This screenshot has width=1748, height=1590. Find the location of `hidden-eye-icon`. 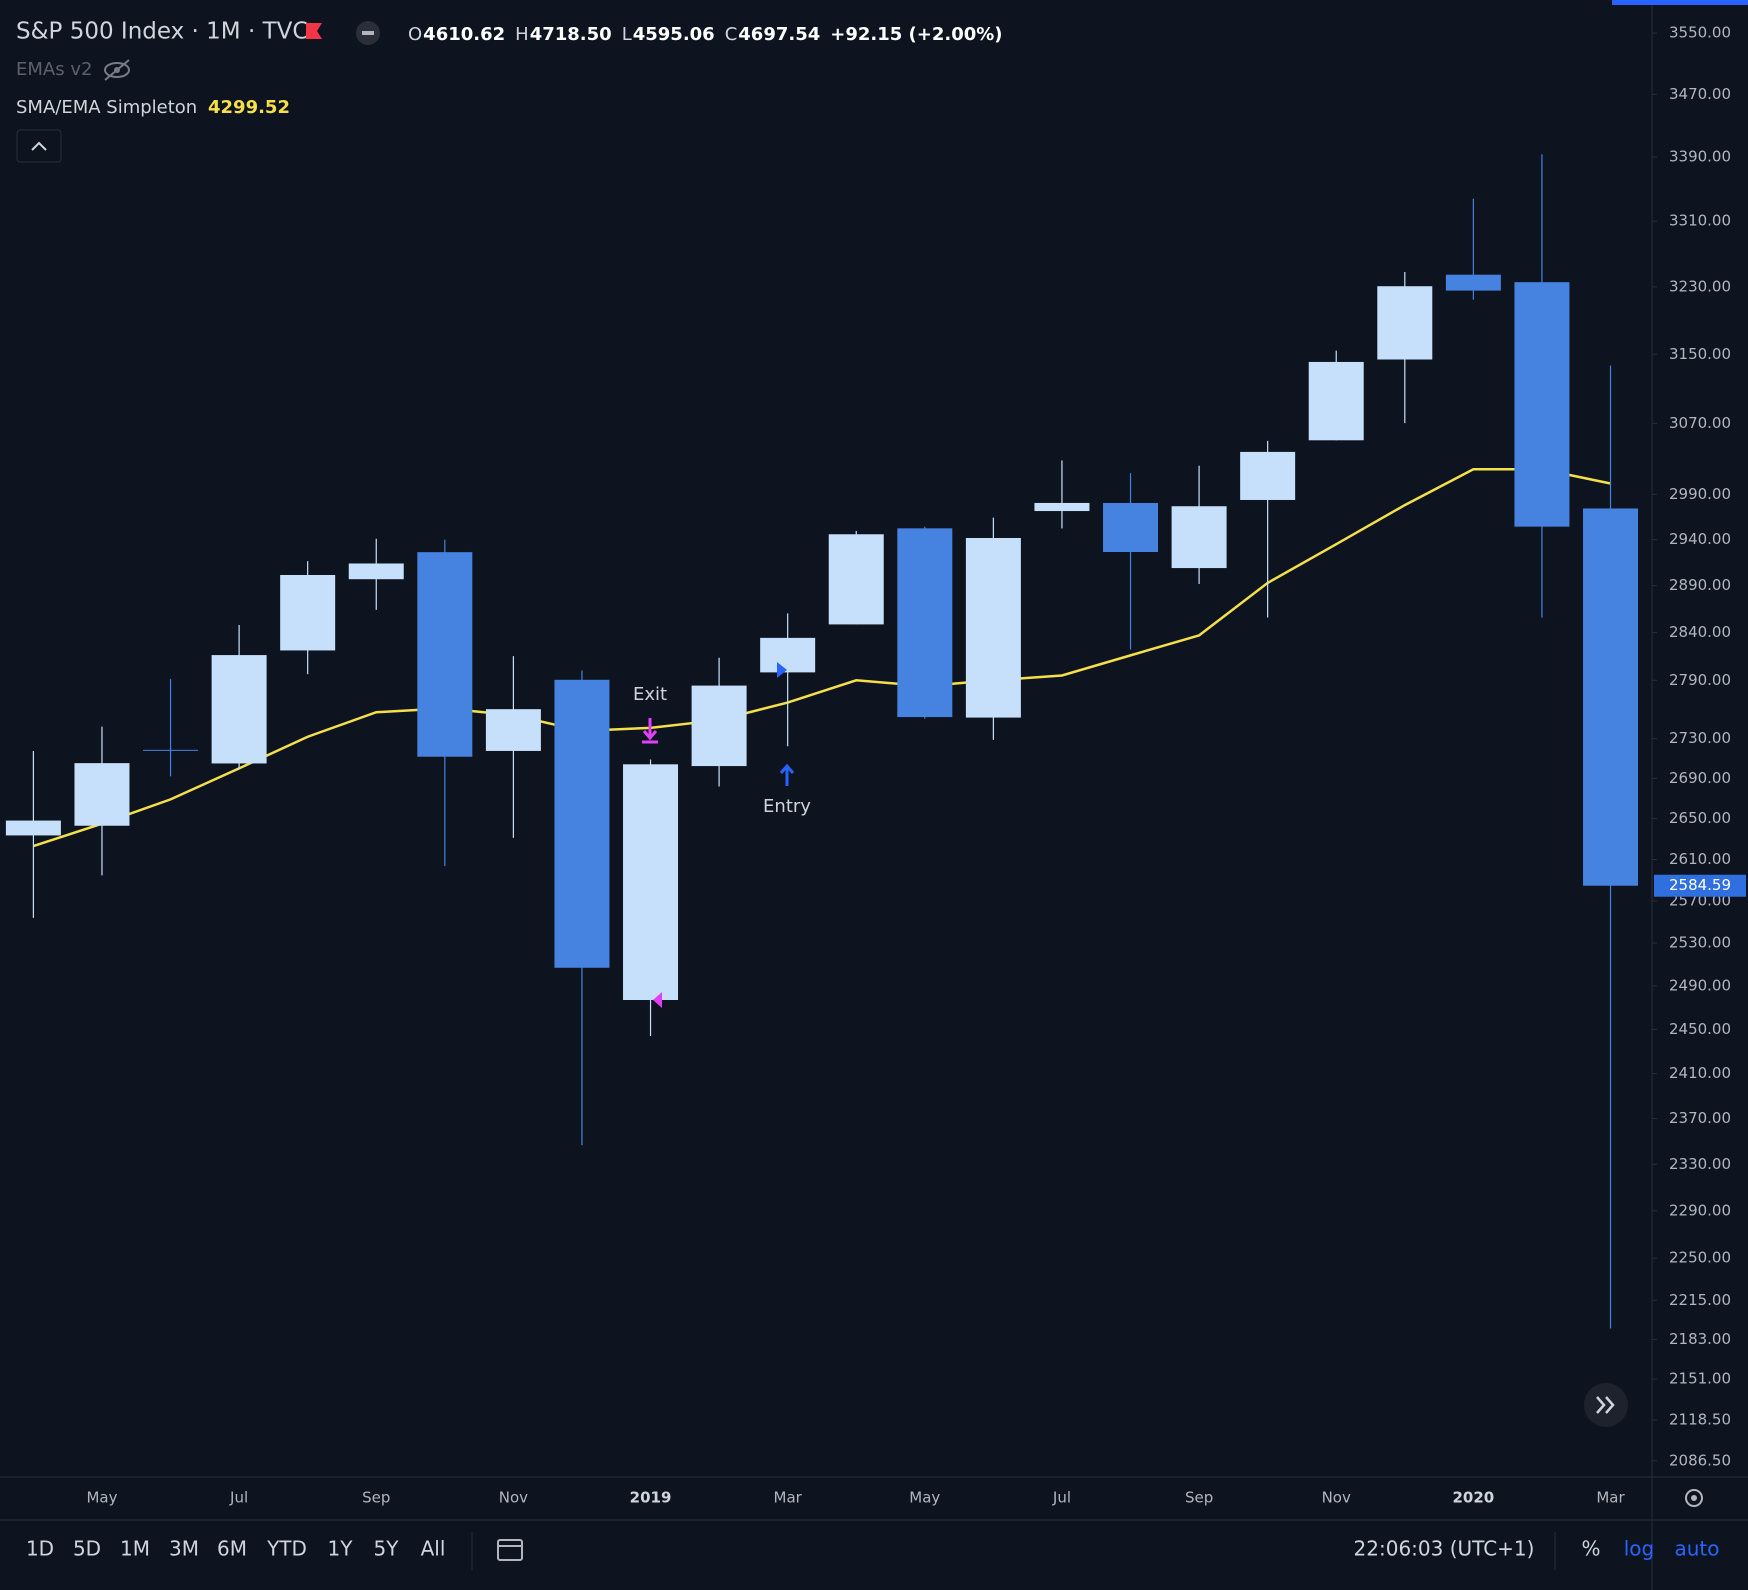

hidden-eye-icon is located at coordinates (117, 70).